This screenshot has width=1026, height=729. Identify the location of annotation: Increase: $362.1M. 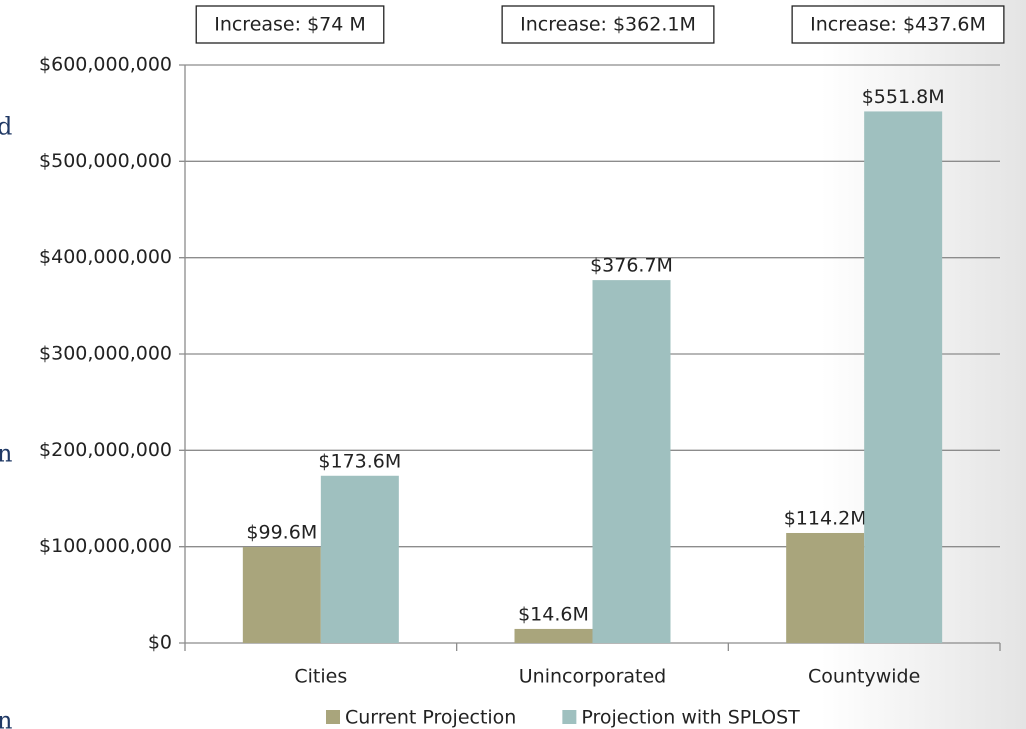
(608, 25).